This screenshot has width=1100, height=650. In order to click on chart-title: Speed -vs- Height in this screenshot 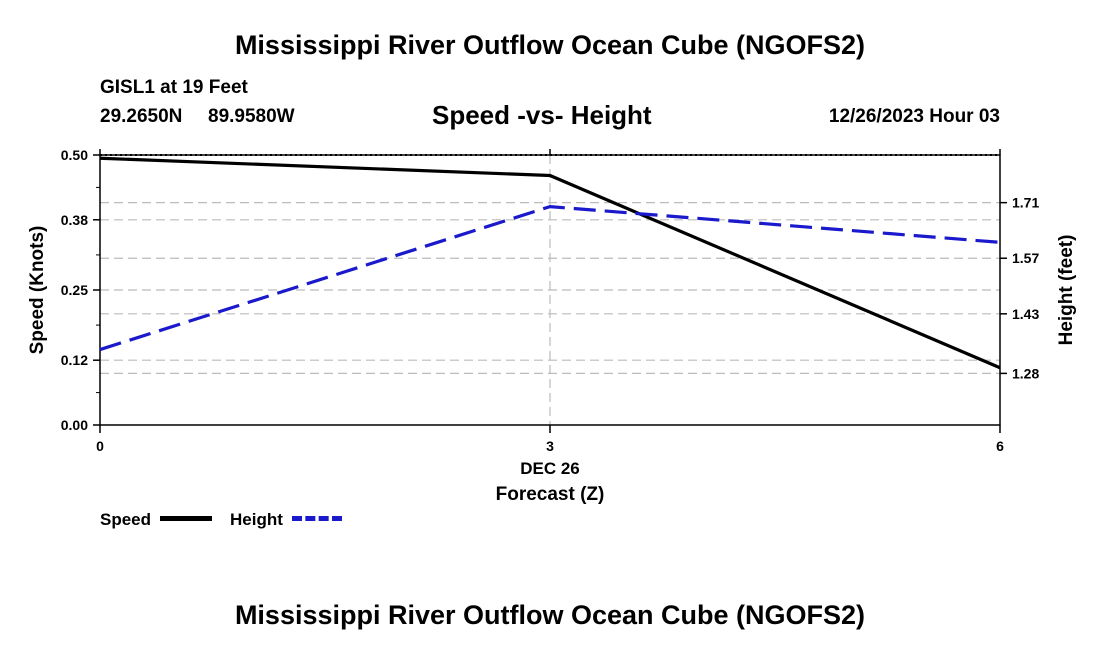, I will do `click(542, 115)`.